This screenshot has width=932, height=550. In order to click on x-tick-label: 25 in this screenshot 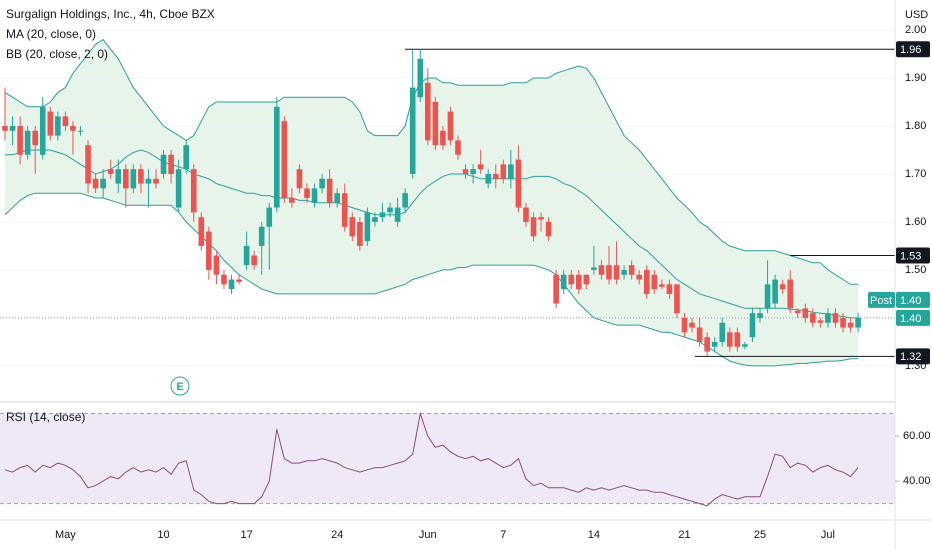, I will do `click(760, 535)`.